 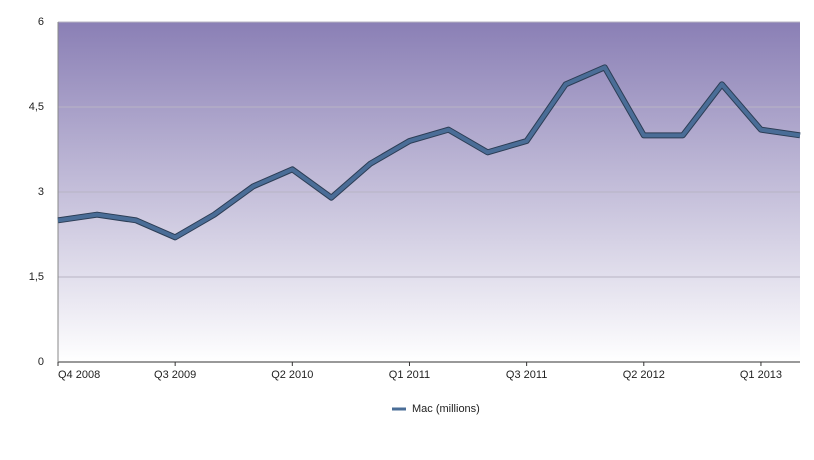 I want to click on x-tick-label: Q3 2009, so click(x=175, y=375).